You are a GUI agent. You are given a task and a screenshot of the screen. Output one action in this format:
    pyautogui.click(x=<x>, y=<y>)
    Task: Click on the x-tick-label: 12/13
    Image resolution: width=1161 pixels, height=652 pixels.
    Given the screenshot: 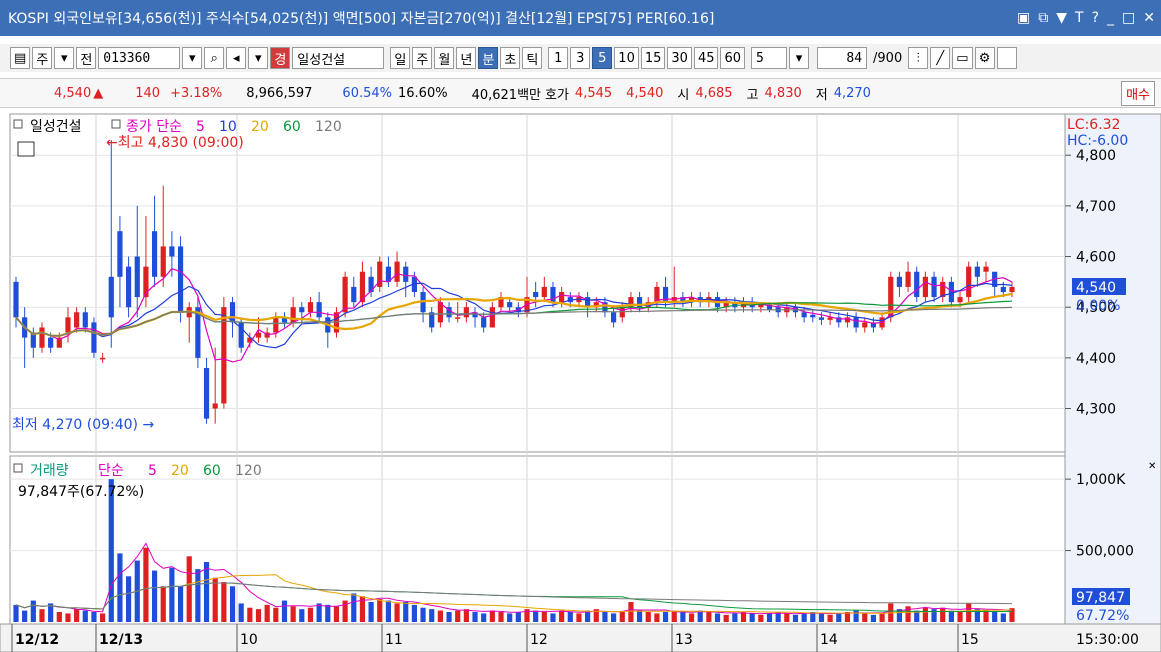 What is the action you would take?
    pyautogui.click(x=121, y=640)
    